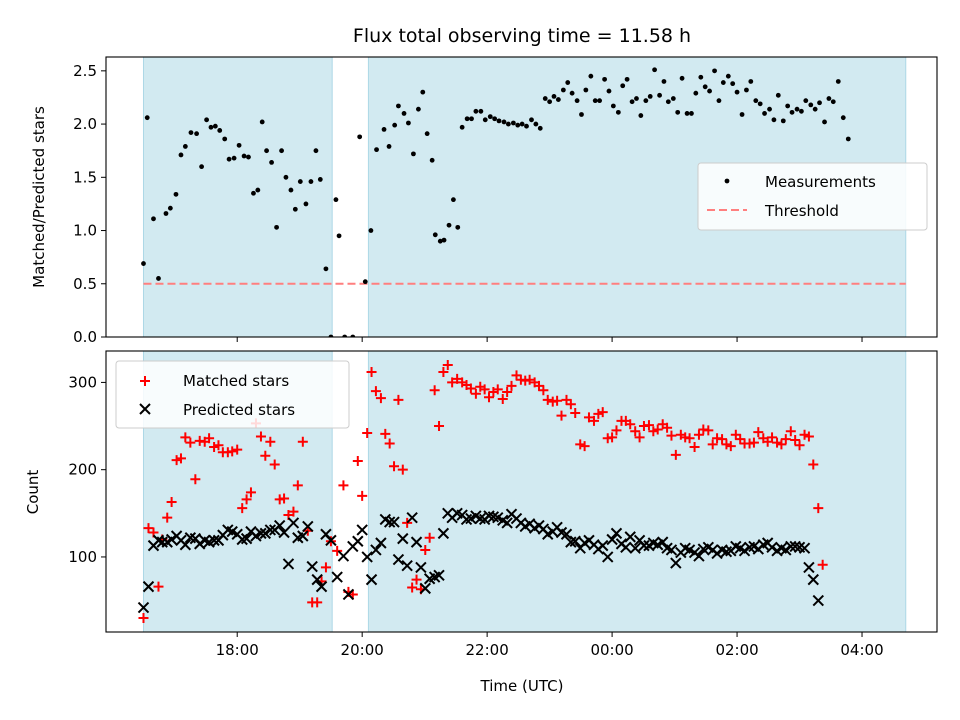  What do you see at coordinates (85, 71) in the screenshot?
I see `top-y-tick-label: 2.5` at bounding box center [85, 71].